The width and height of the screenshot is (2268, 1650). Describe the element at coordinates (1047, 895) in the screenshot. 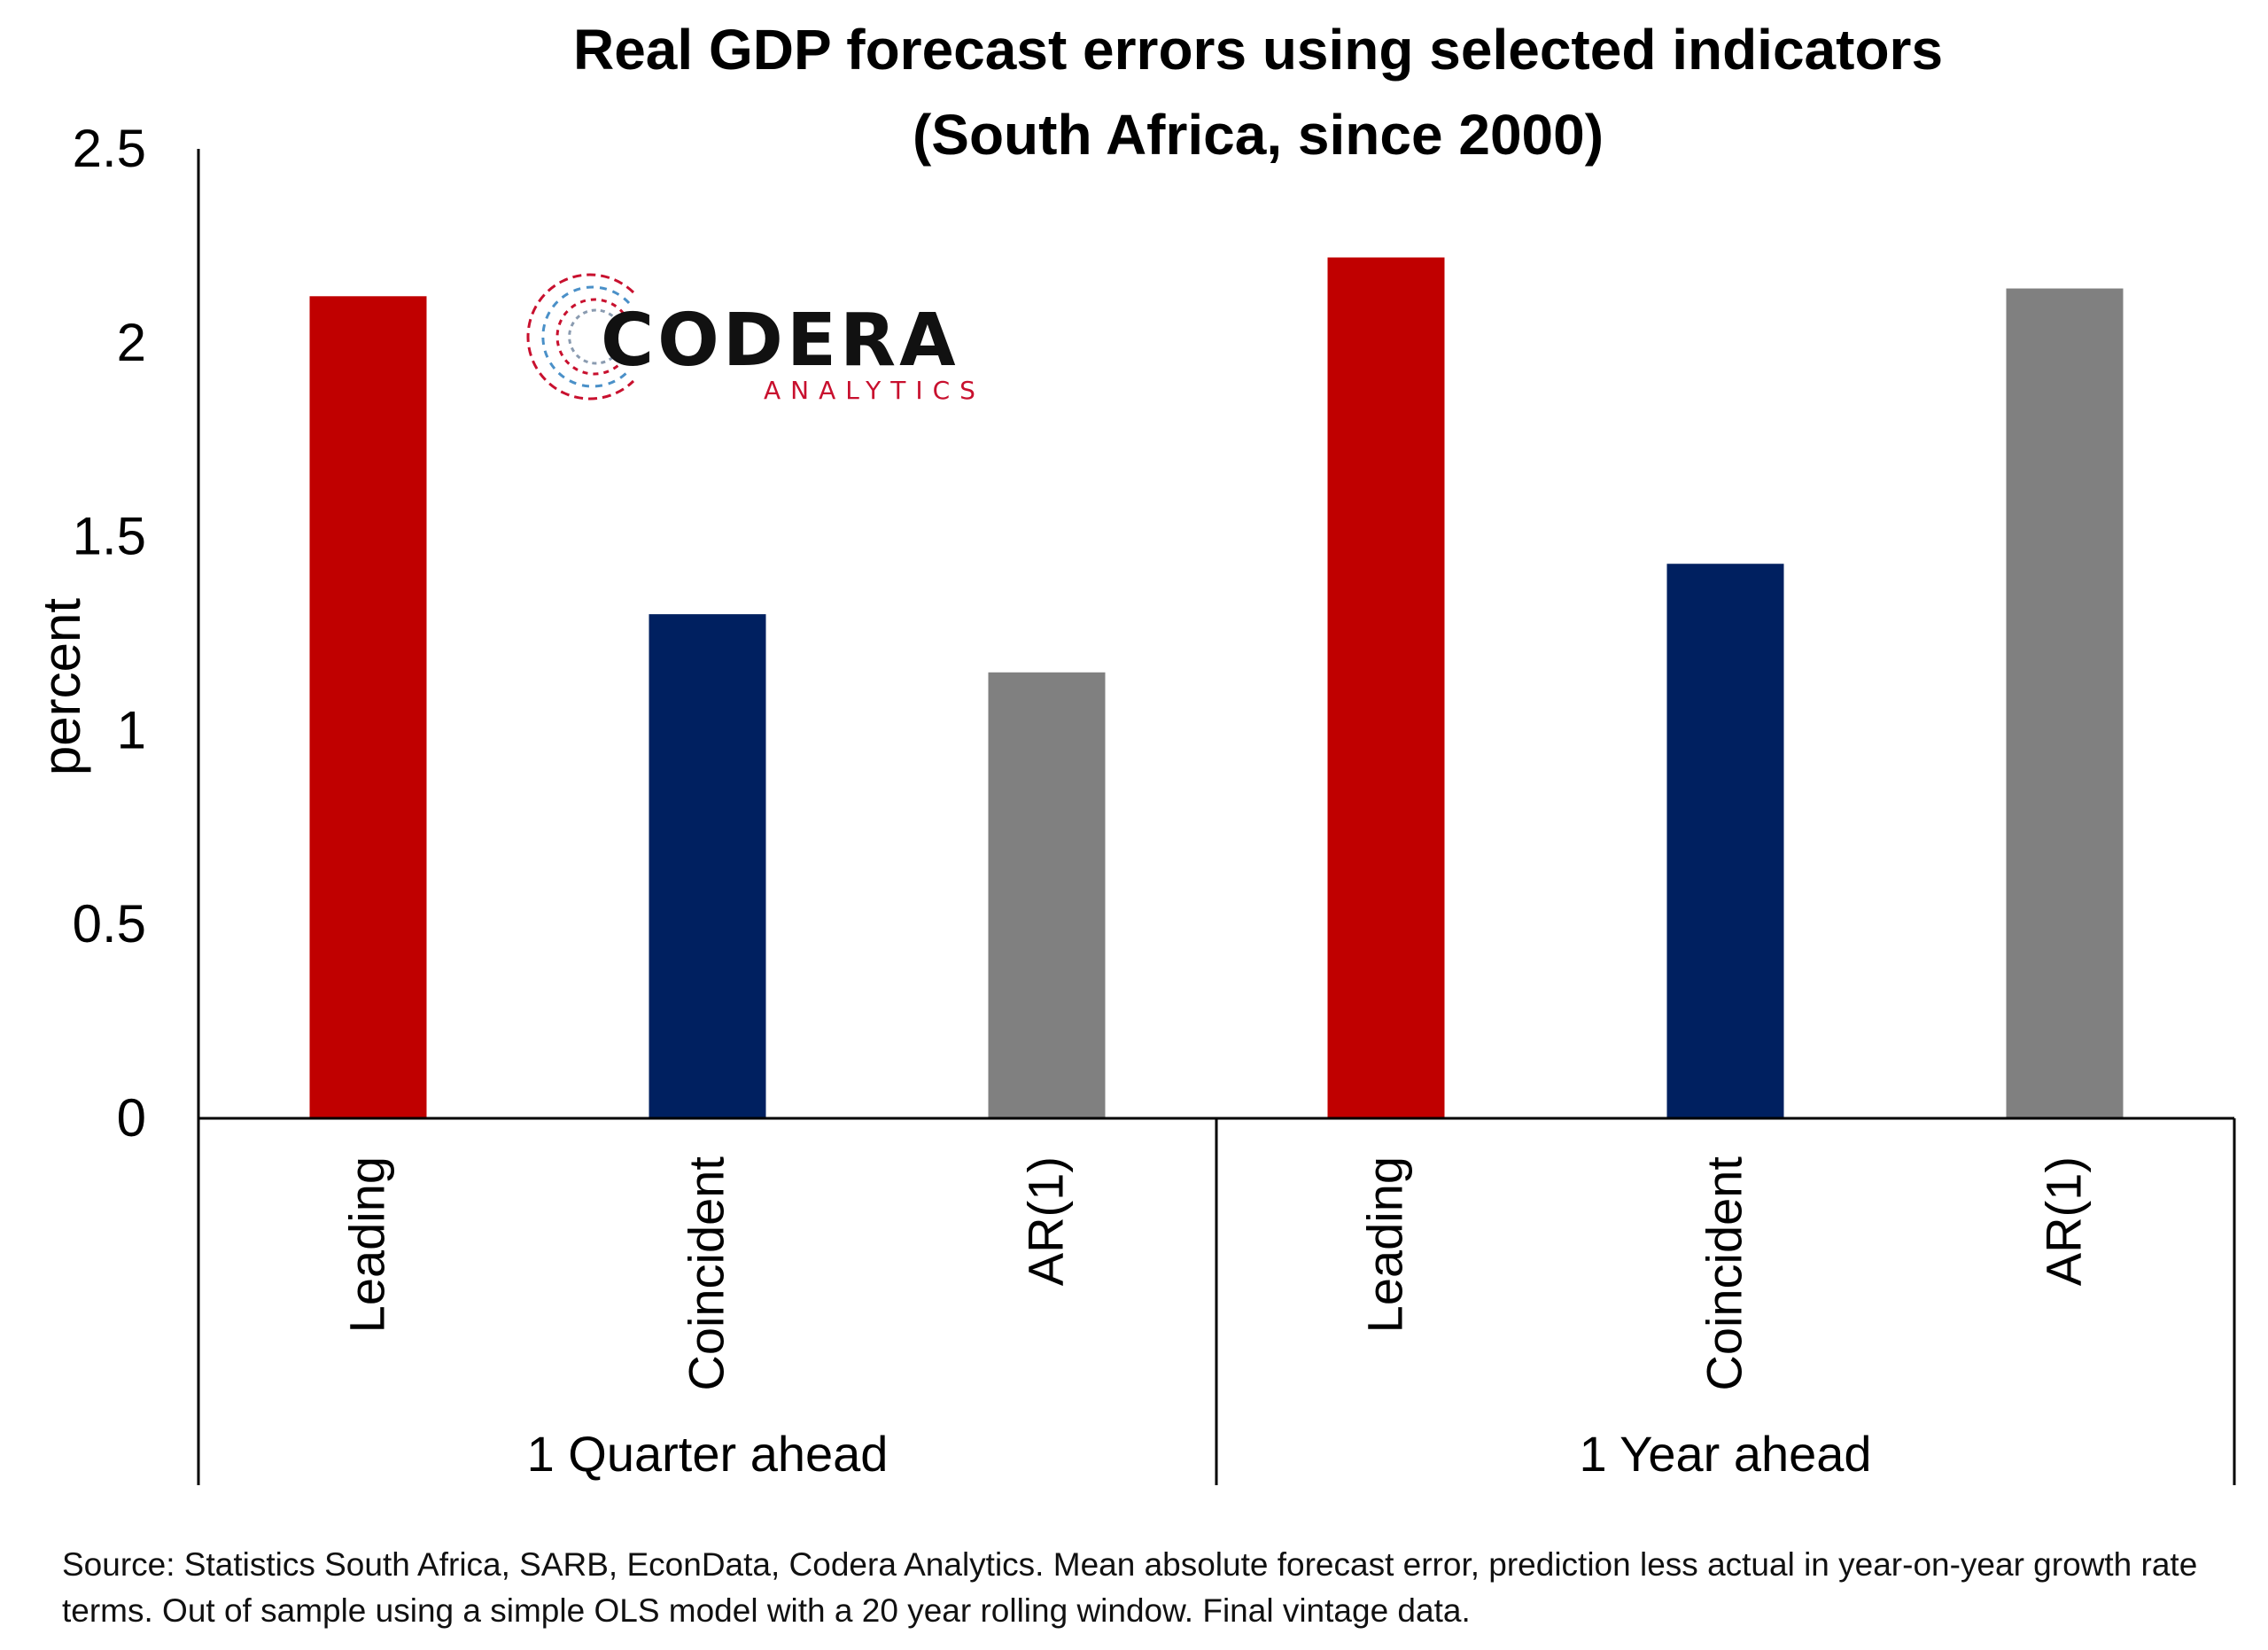

I see `bar-quarter-ar1` at that location.